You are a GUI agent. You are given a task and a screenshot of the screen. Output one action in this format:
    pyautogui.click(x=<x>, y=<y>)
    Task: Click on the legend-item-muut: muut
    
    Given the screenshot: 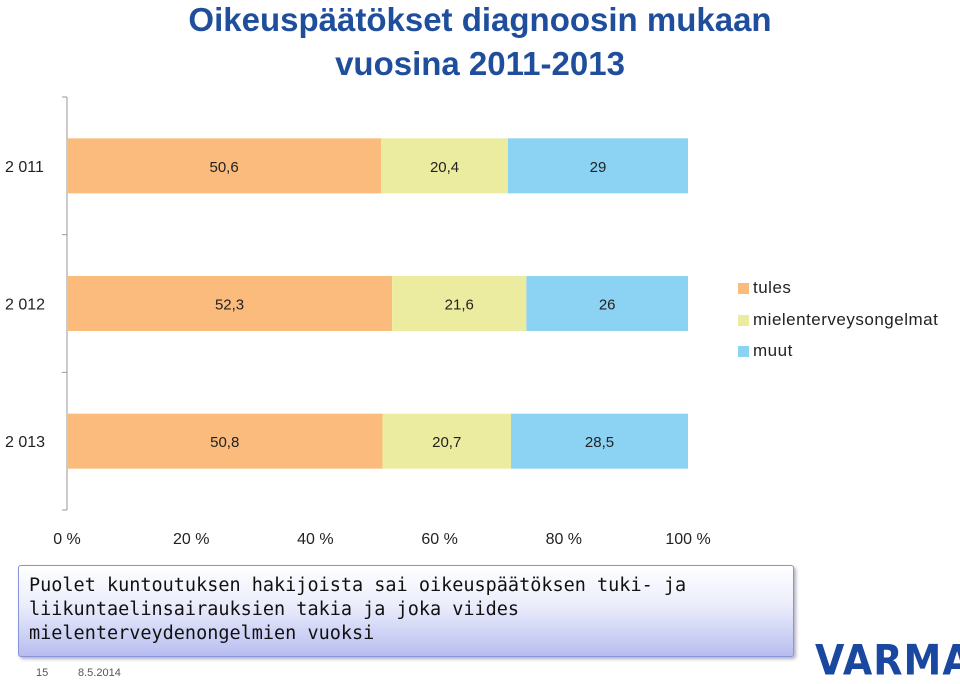 What is the action you would take?
    pyautogui.click(x=765, y=351)
    